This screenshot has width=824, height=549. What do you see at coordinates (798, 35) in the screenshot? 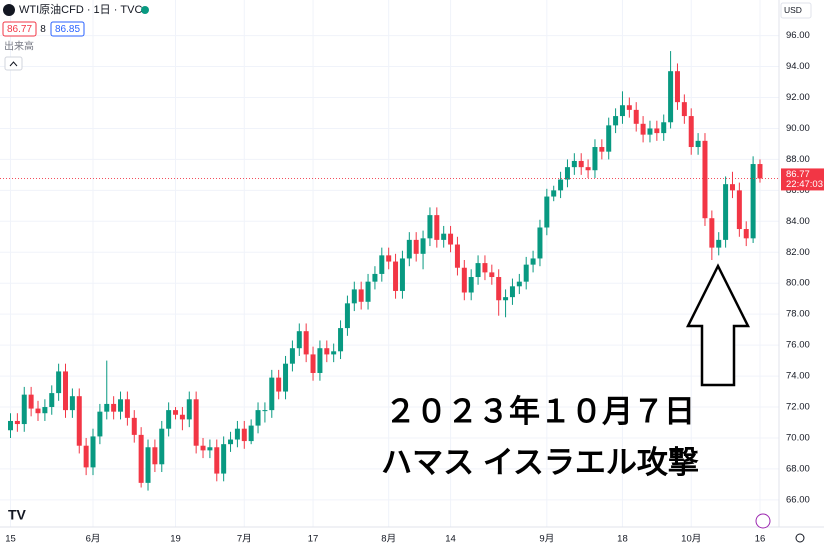
I see `y-tick-label: 96.00` at bounding box center [798, 35].